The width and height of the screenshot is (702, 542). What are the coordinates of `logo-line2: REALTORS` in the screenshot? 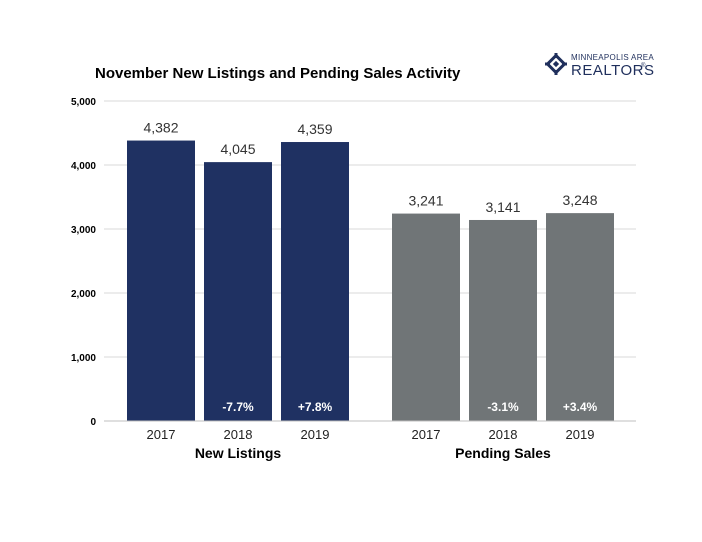 It's located at (612, 70).